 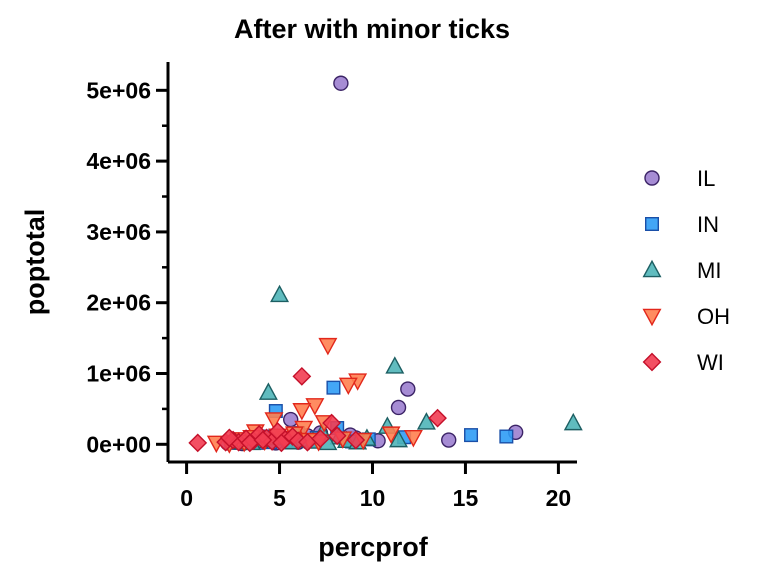 I want to click on y-tick-label: 5e+06, so click(x=118, y=90).